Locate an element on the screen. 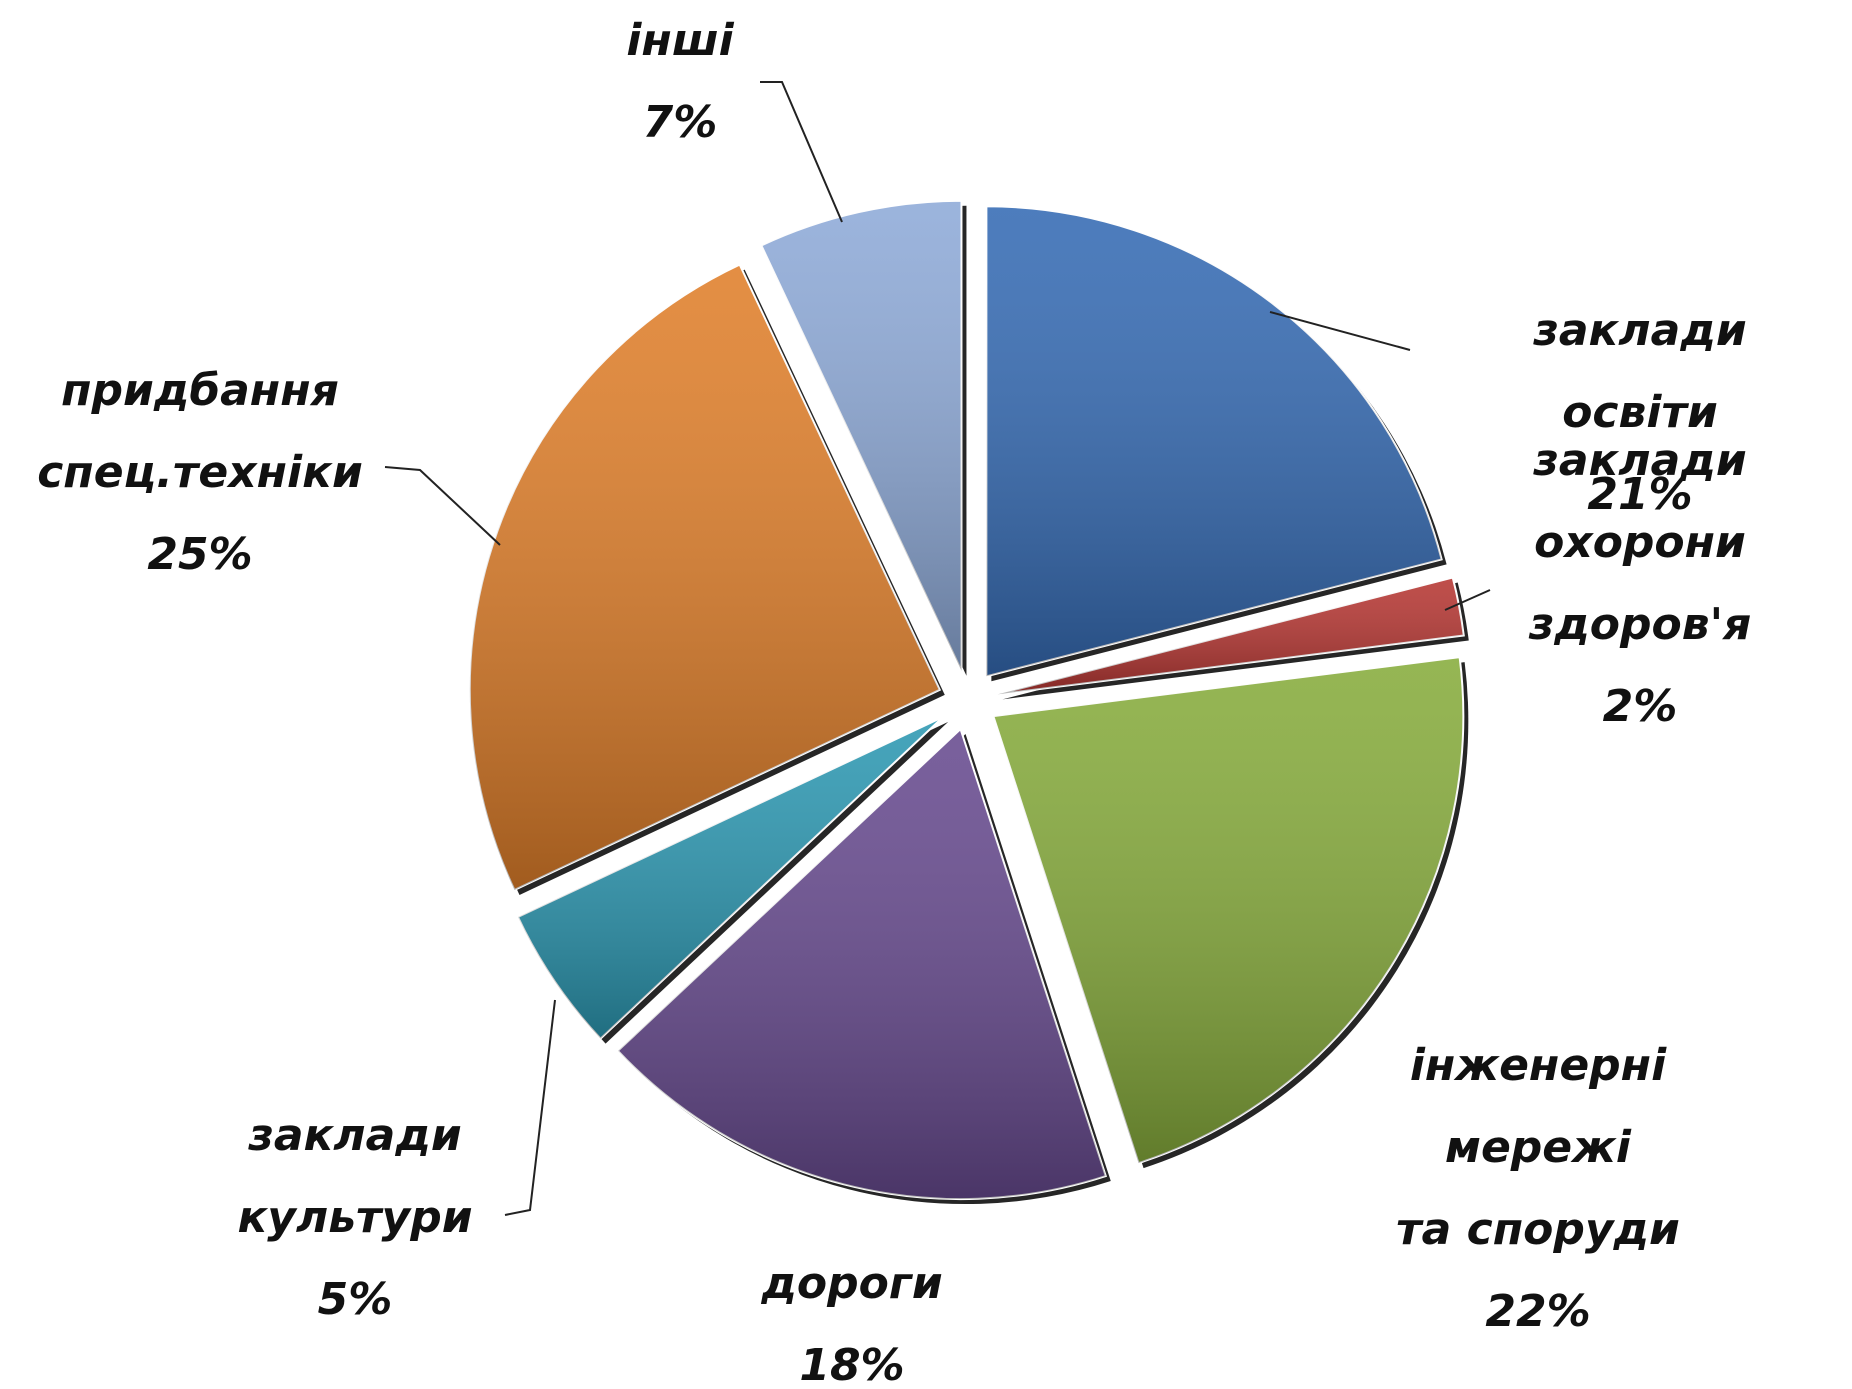  value-label: 25% is located at coordinates (200, 554).